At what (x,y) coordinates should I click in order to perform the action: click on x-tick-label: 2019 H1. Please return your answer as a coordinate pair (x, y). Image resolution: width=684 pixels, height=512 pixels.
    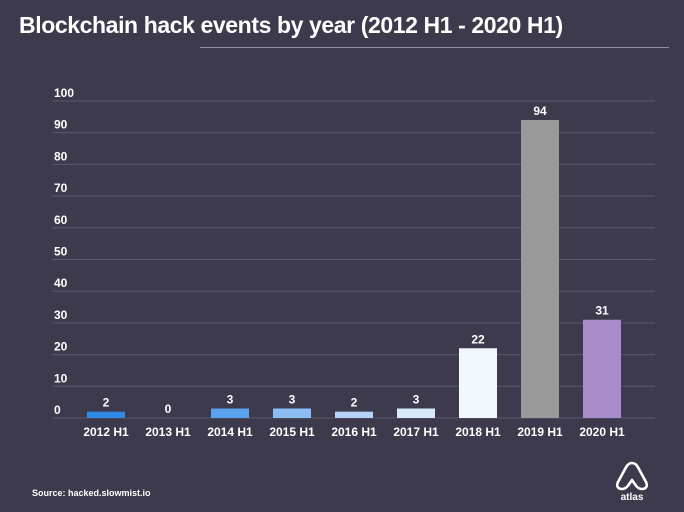
    Looking at the image, I should click on (540, 432).